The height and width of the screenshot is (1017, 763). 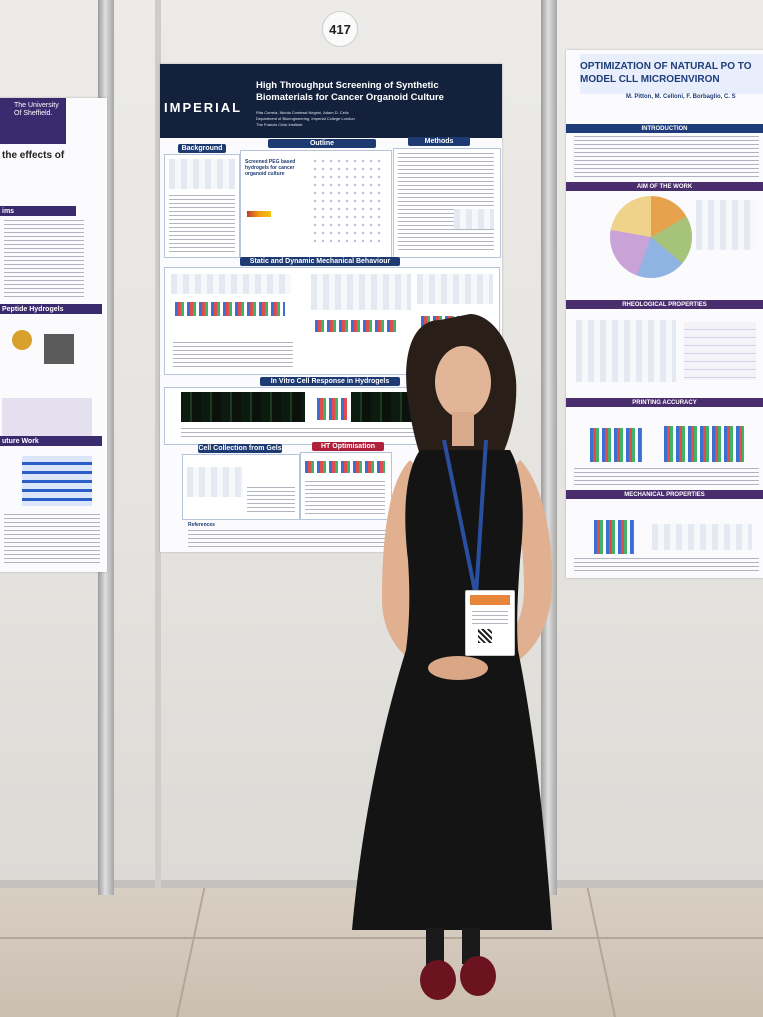 What do you see at coordinates (345, 498) in the screenshot?
I see `ht-text` at bounding box center [345, 498].